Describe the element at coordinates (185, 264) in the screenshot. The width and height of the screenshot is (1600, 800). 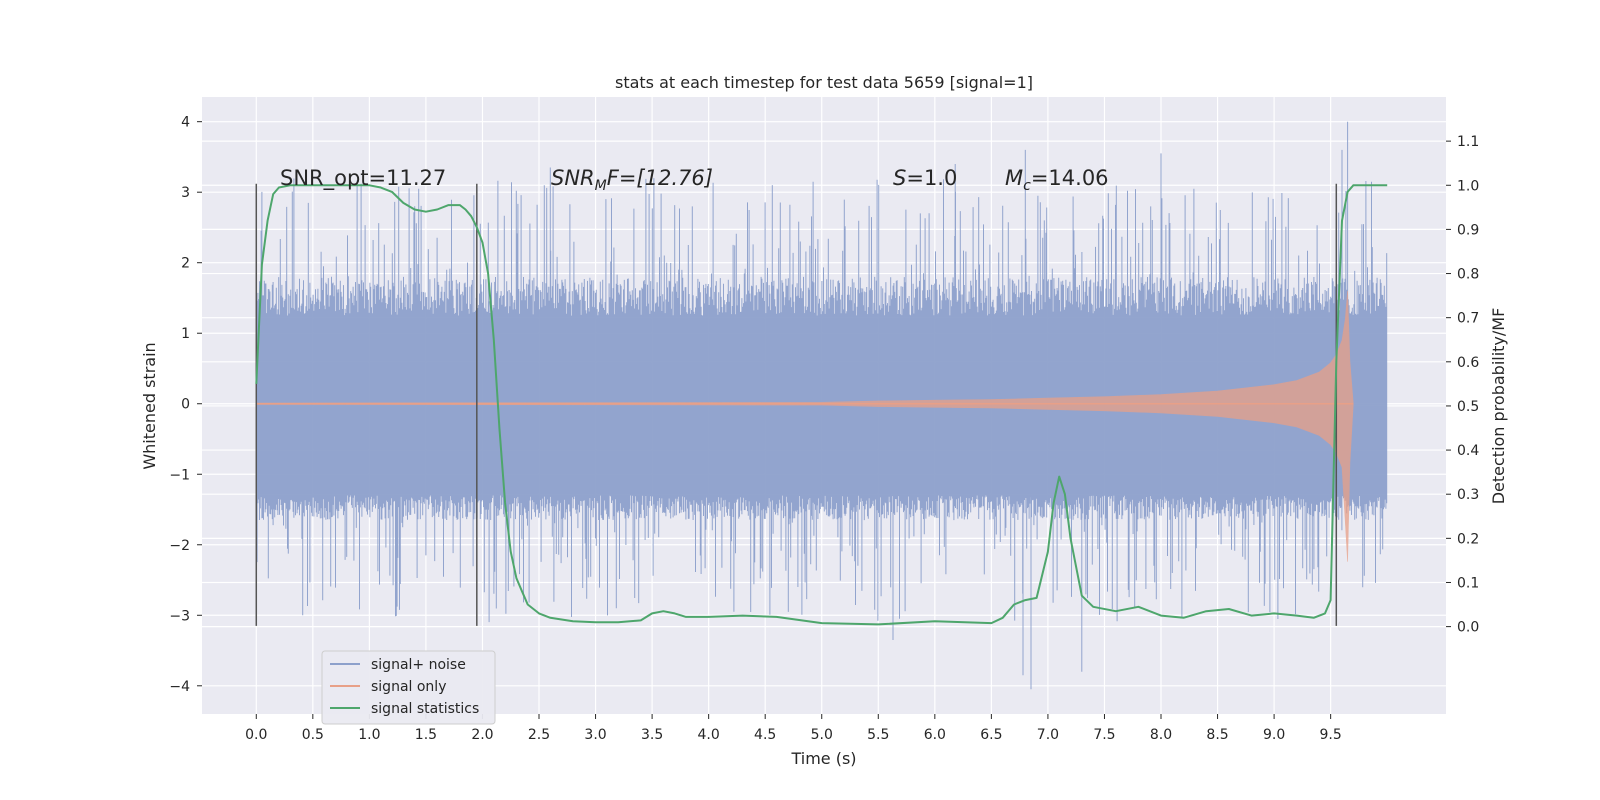
I see `y-left-tick-label: 2` at that location.